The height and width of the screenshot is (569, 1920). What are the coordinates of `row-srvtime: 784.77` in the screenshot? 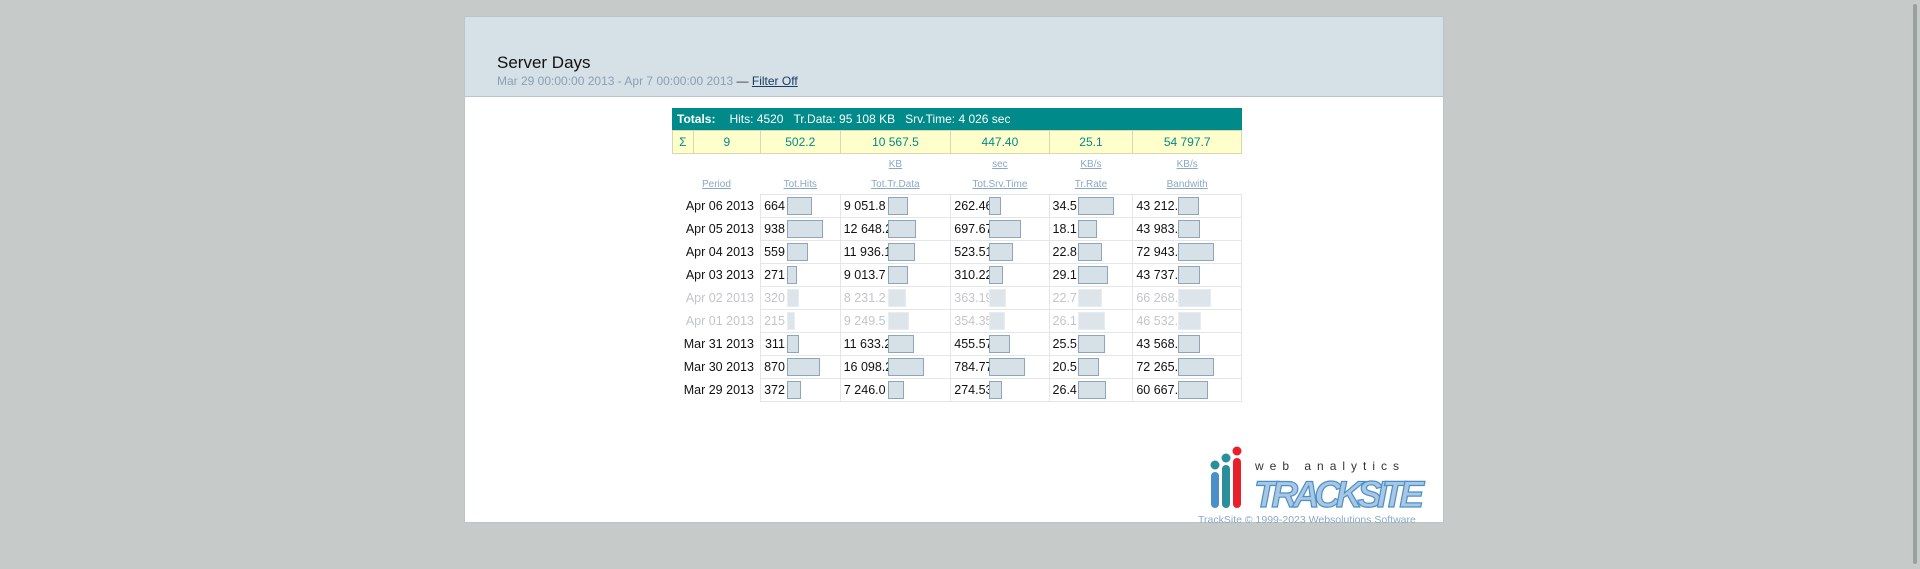 It's located at (1000, 367).